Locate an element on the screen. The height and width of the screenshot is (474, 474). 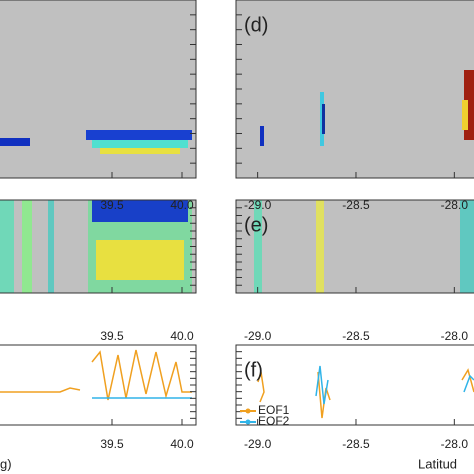
panel-label: (e) is located at coordinates (256, 225).